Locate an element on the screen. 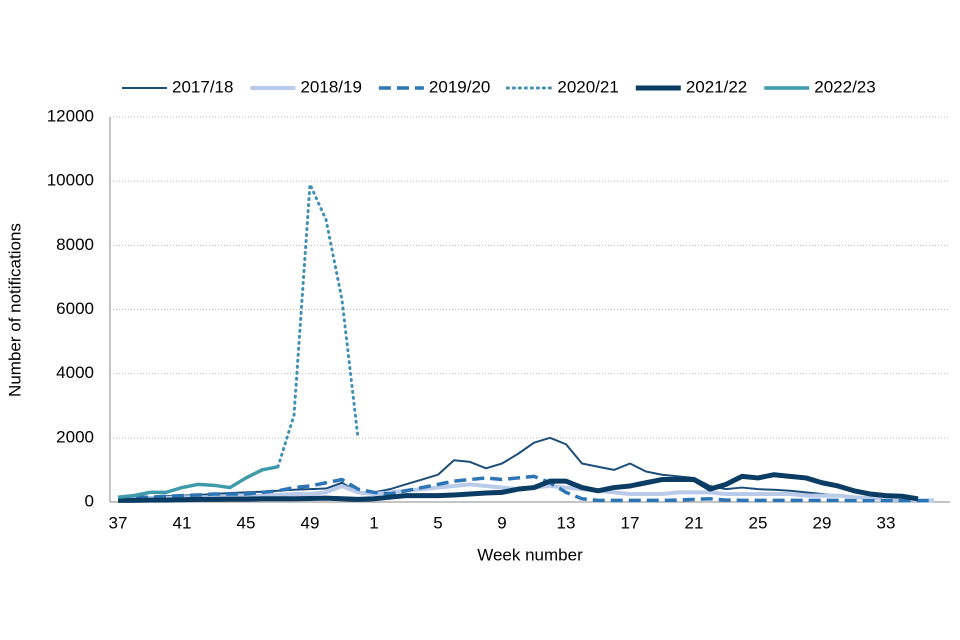  x-tick-label: 5 is located at coordinates (437, 522).